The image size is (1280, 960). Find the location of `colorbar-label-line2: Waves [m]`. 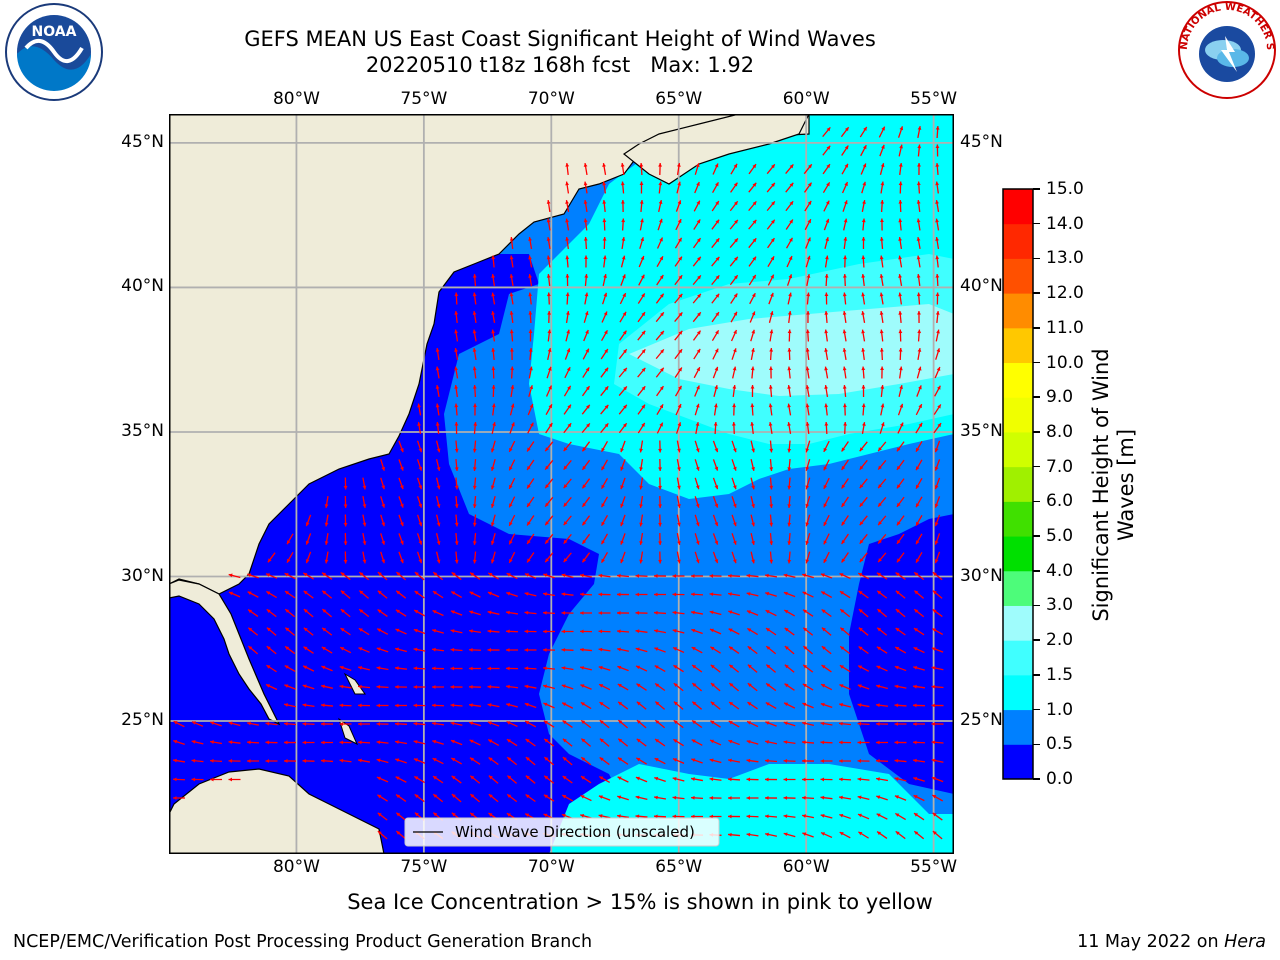

colorbar-label-line2: Waves [m] is located at coordinates (1126, 485).